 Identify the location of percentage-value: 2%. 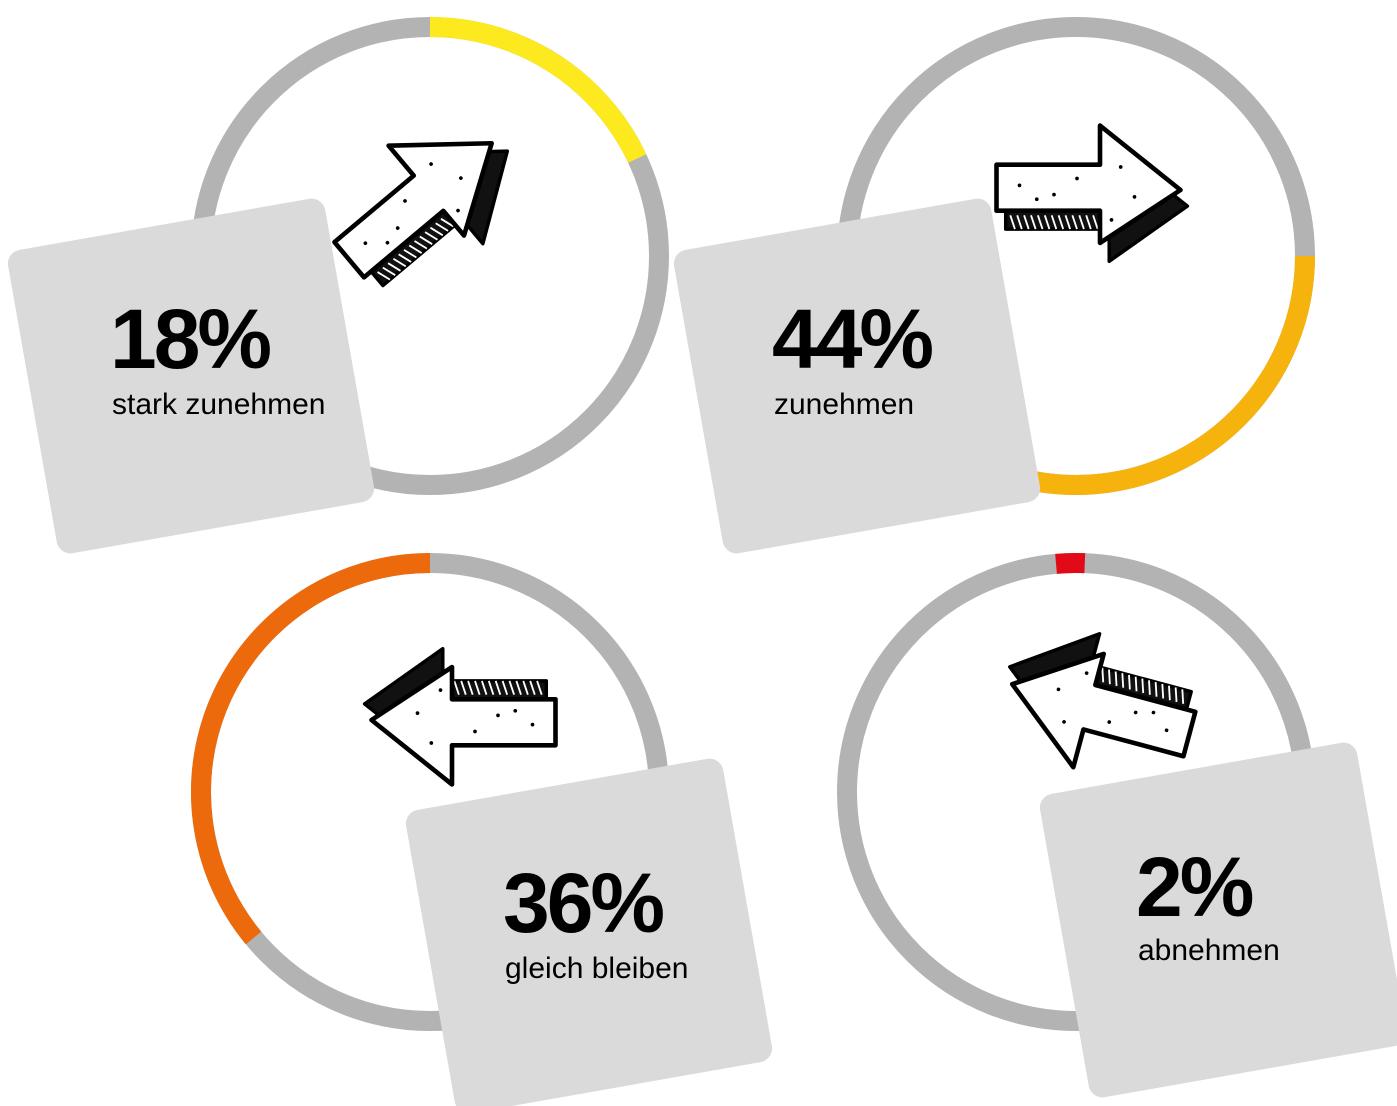
(1194, 887).